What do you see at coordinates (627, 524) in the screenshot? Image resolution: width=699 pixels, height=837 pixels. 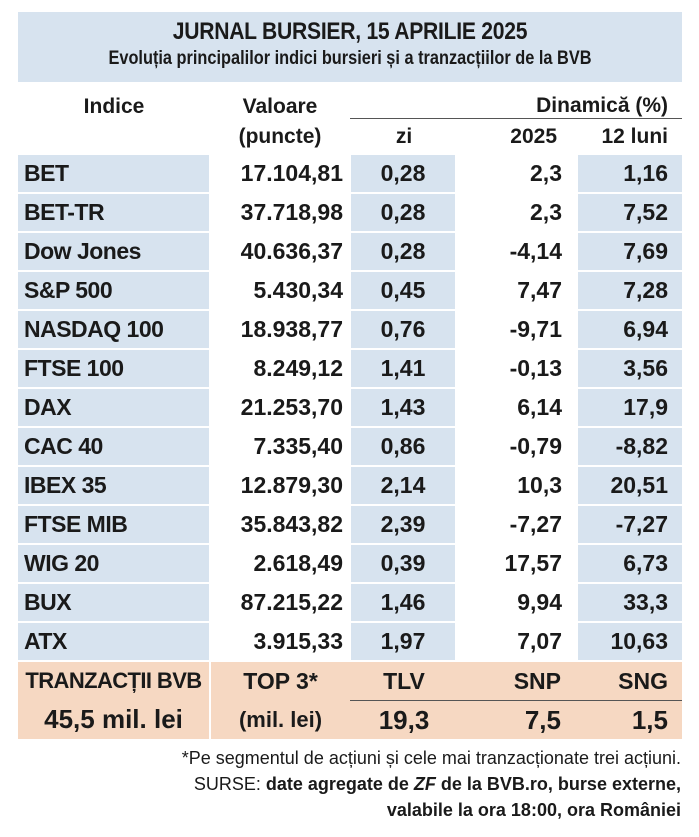 I see `change-12-months: -7,27` at bounding box center [627, 524].